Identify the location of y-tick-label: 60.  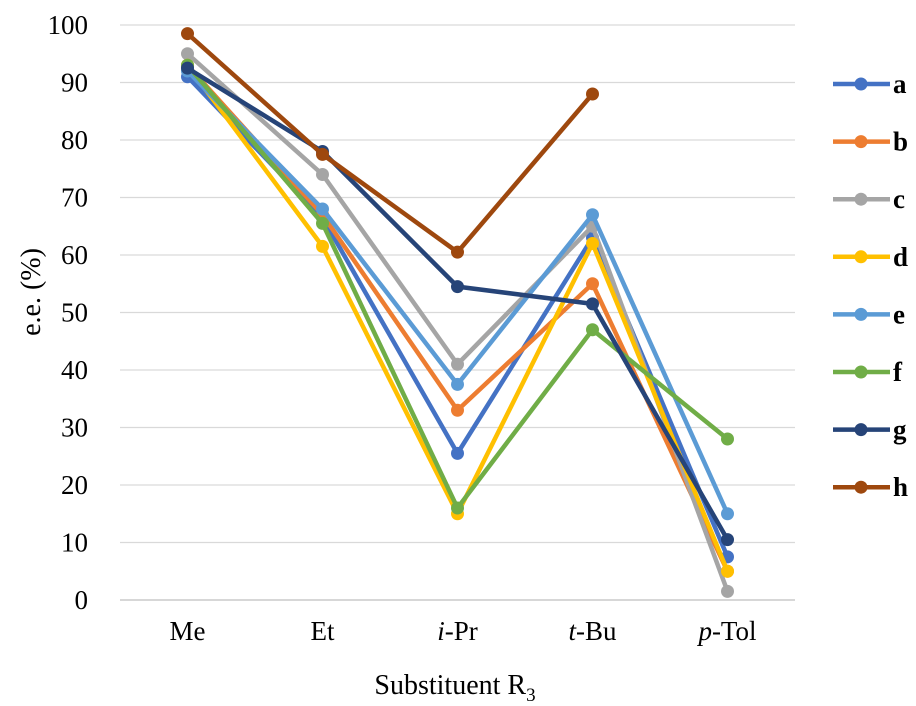
(74, 255).